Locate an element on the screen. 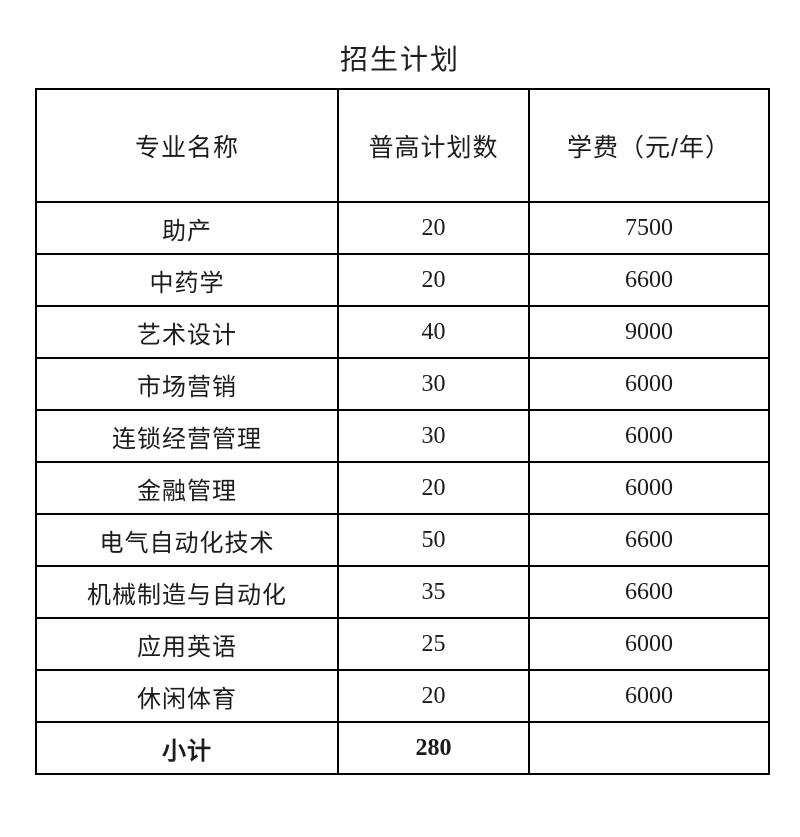 This screenshot has width=800, height=837. plan-cell: 35 is located at coordinates (433, 592).